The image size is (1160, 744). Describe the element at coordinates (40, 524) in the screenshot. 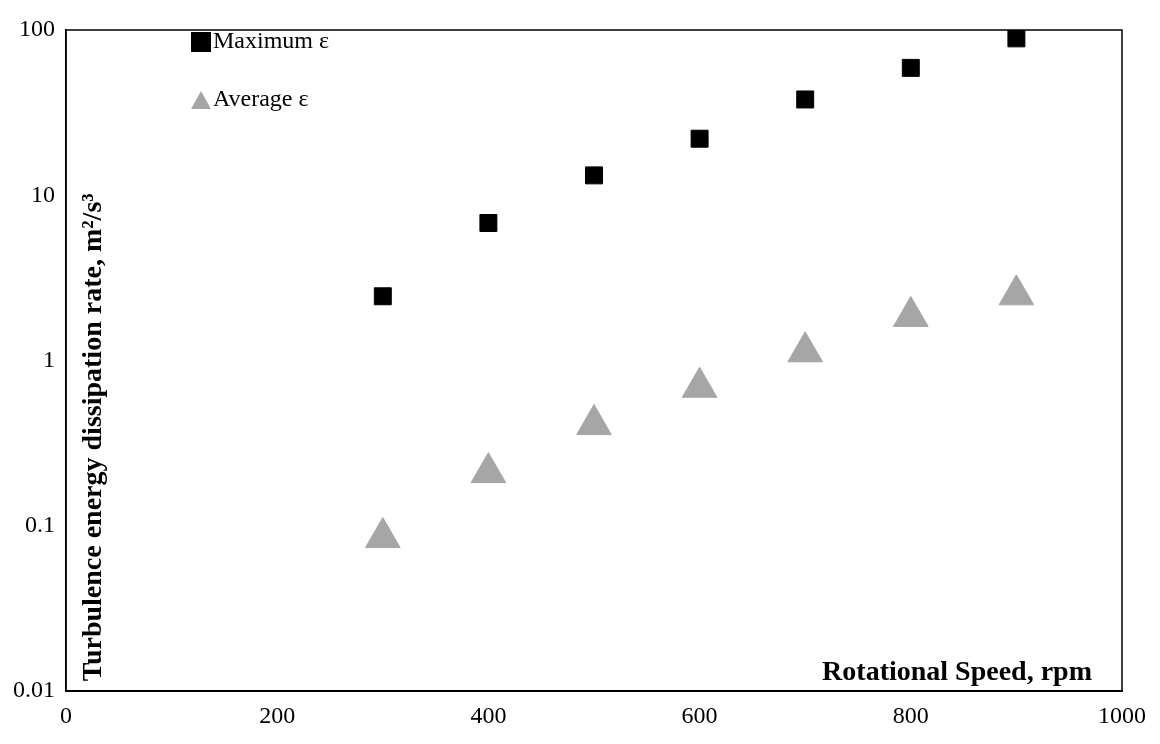

I see `y-tick-label: 0.1` at that location.